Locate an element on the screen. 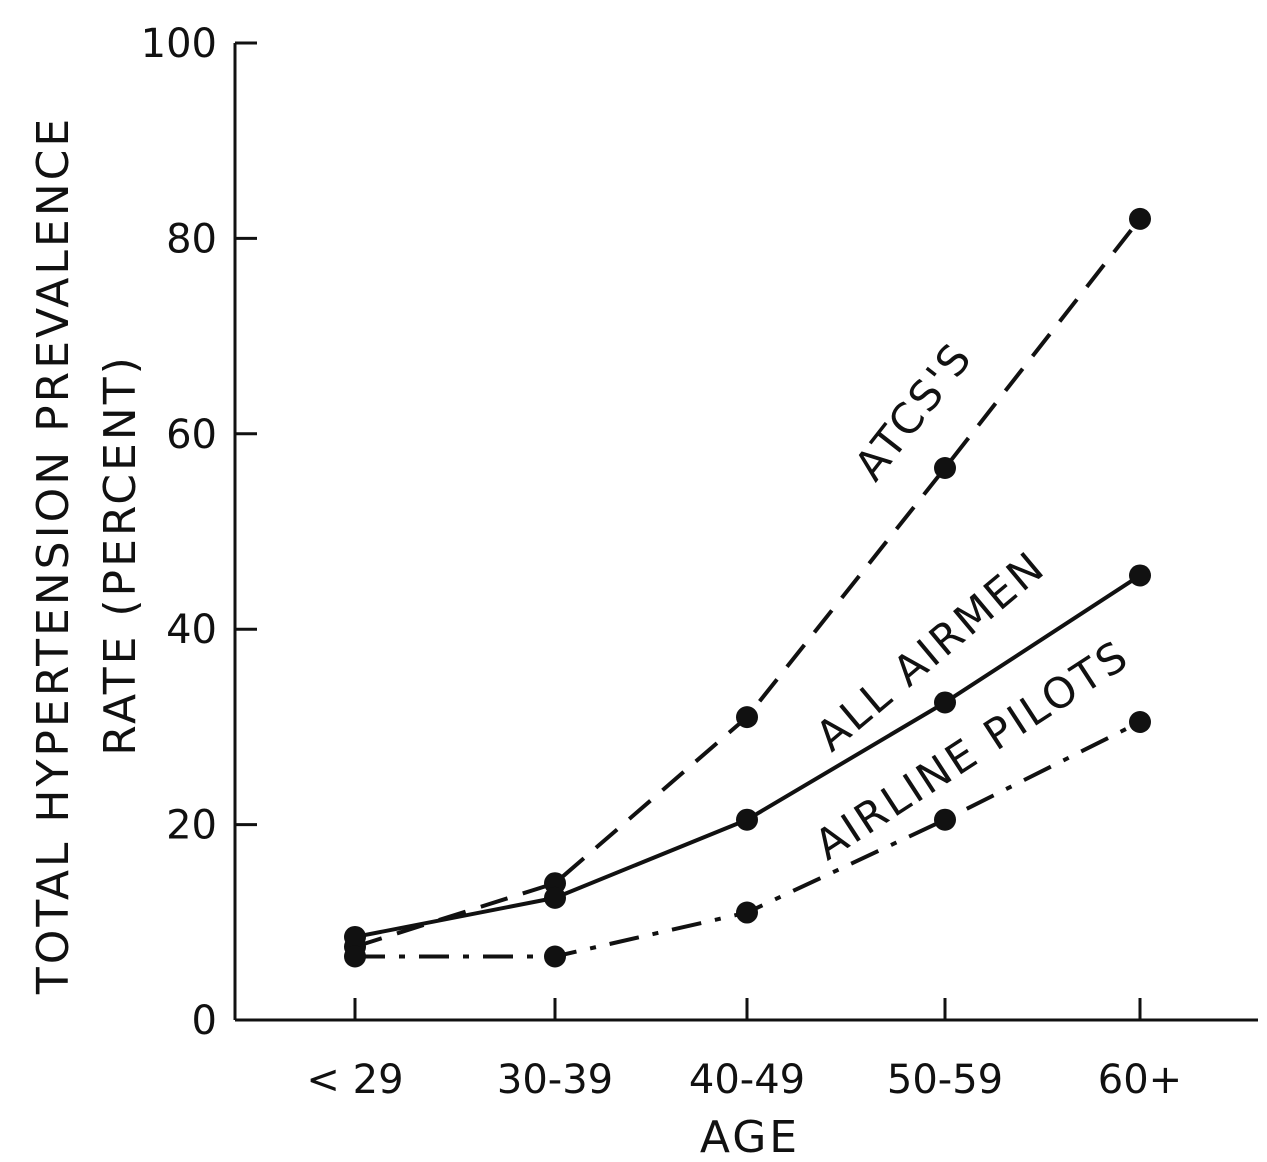 The width and height of the screenshot is (1267, 1162). y-tick-label: 60 is located at coordinates (191, 435).